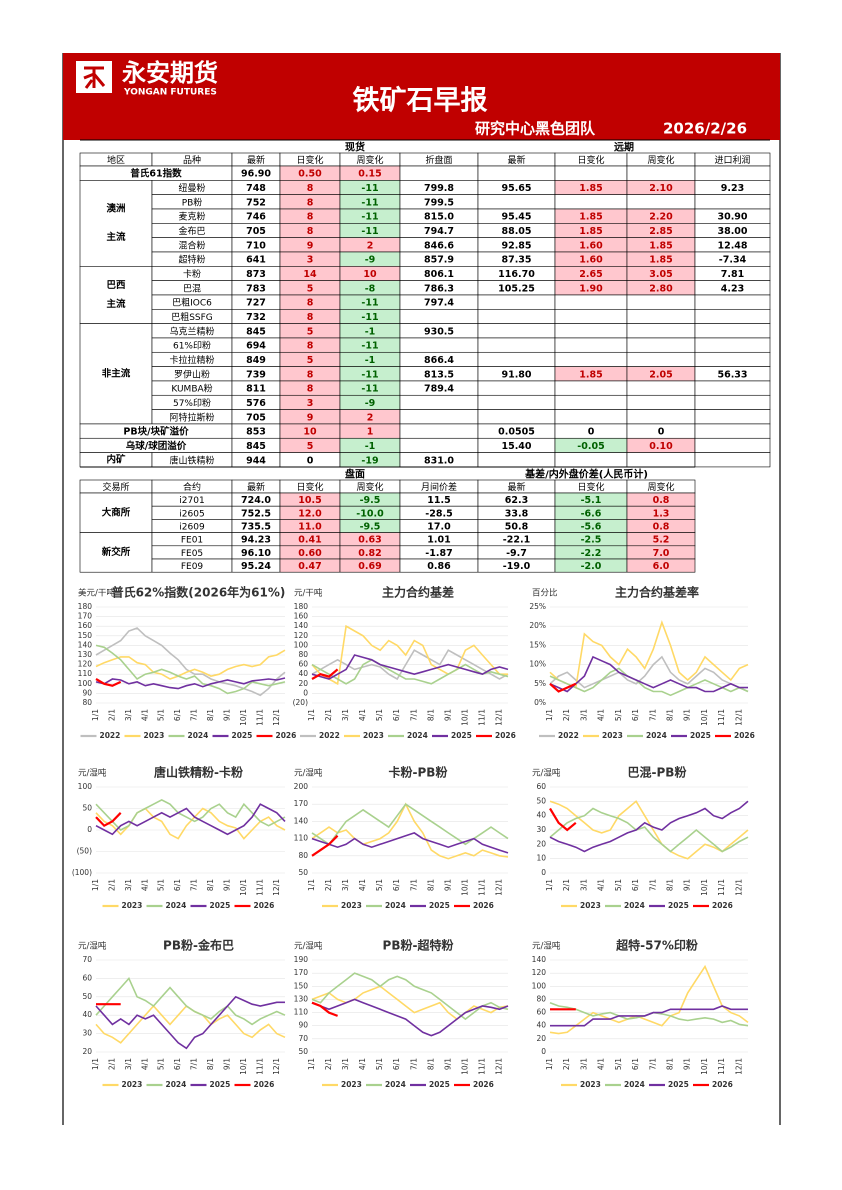  What do you see at coordinates (657, 592) in the screenshot?
I see `chart-title: 主力合约基差率` at bounding box center [657, 592].